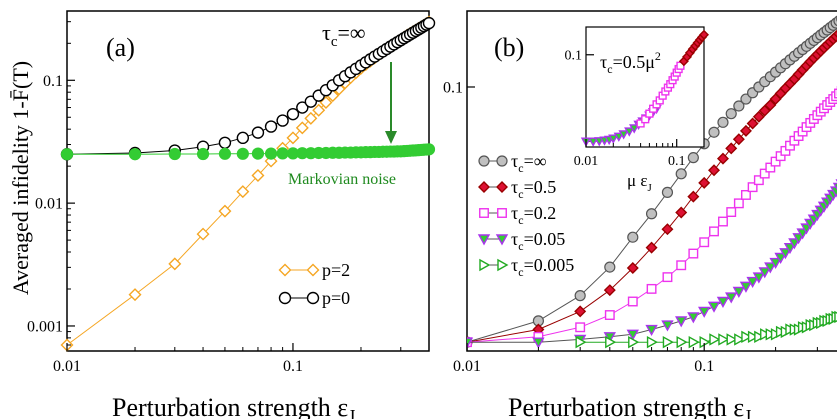 The height and width of the screenshot is (419, 837). I want to click on legend-item: τc=0.005, so click(527, 267).